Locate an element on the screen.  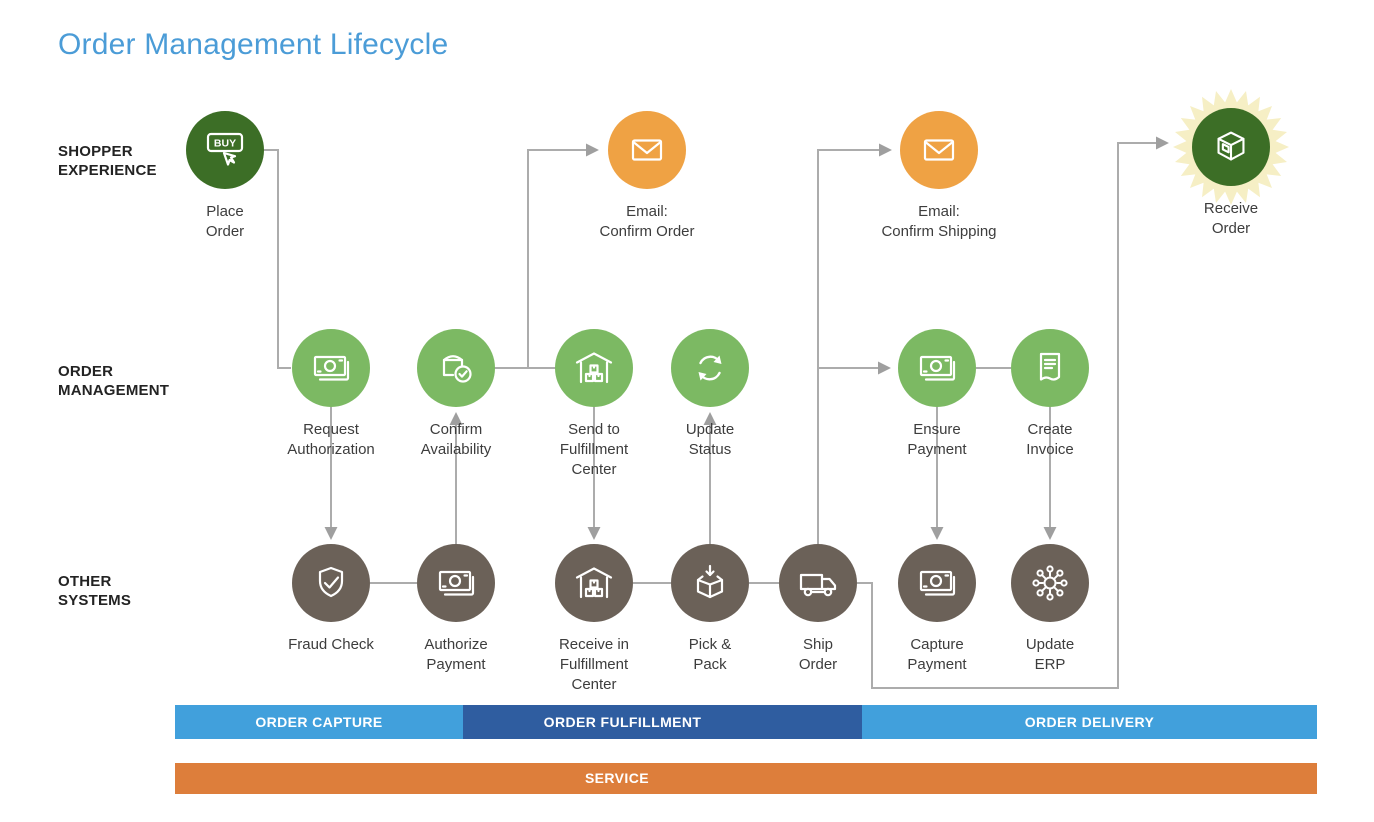
service-bar: SERVICE is located at coordinates (746, 778).